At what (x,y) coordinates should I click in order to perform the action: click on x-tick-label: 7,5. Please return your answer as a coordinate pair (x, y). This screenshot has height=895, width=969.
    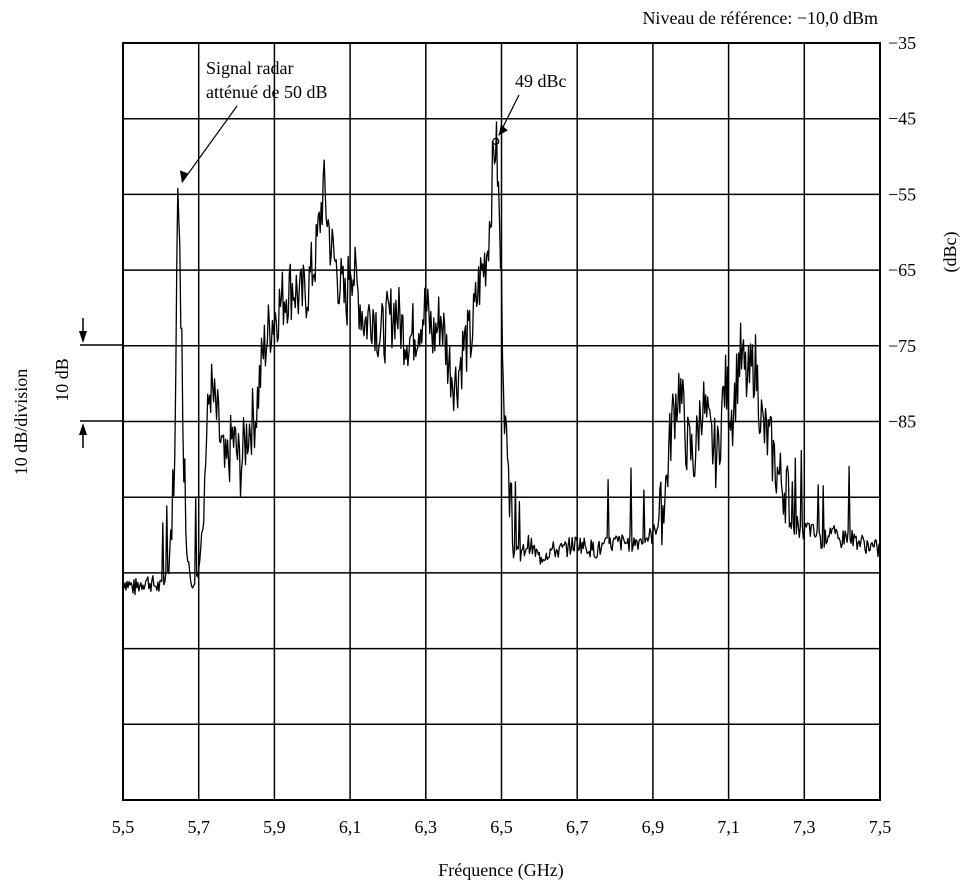
    Looking at the image, I should click on (880, 827).